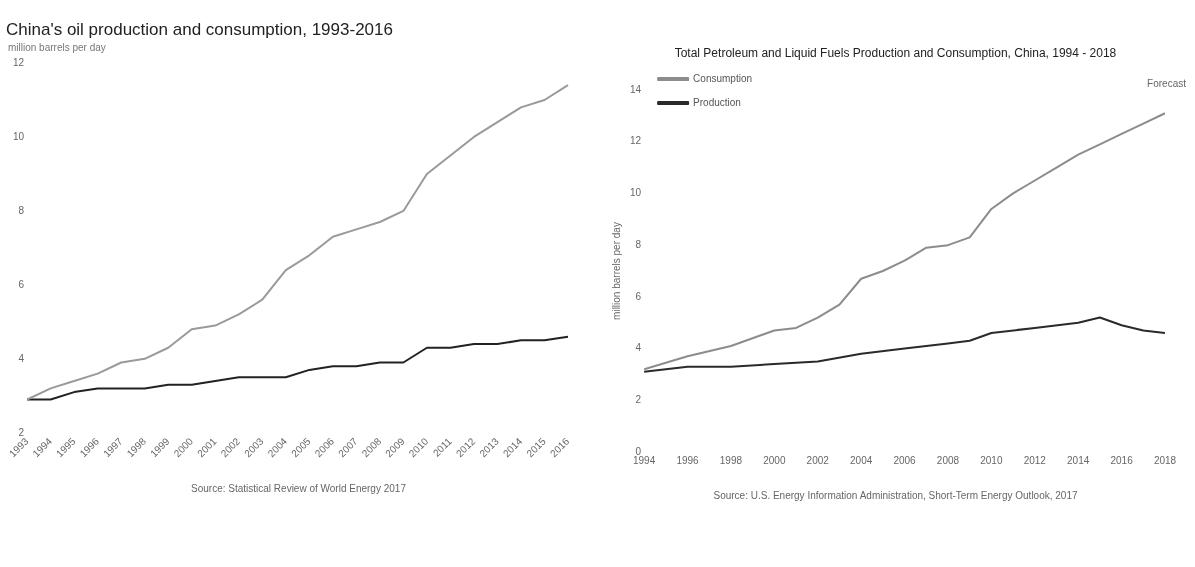 The height and width of the screenshot is (567, 1195). I want to click on y-tick-label: 0, so click(638, 451).